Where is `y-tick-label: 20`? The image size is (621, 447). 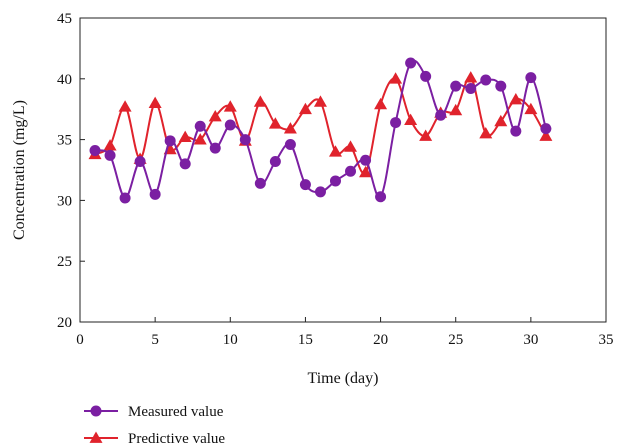 y-tick-label: 20 is located at coordinates (64, 323).